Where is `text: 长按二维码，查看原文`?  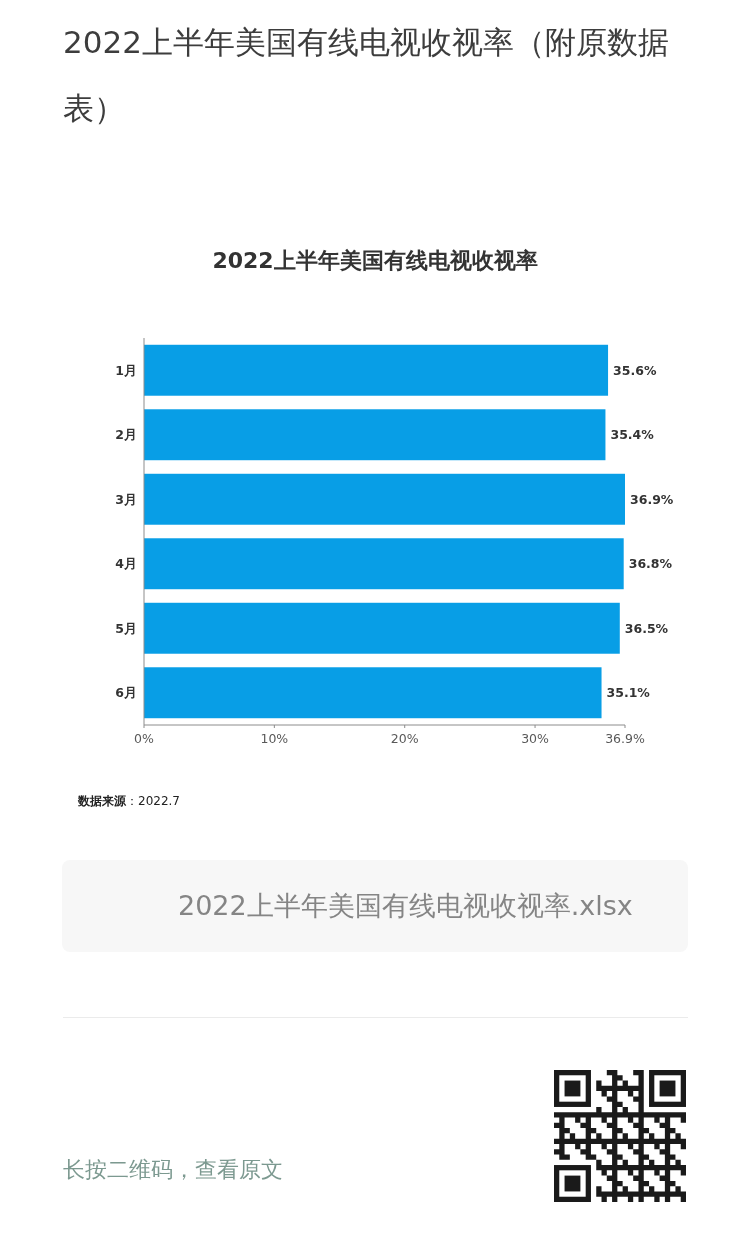 text: 长按二维码，查看原文 is located at coordinates (173, 1170).